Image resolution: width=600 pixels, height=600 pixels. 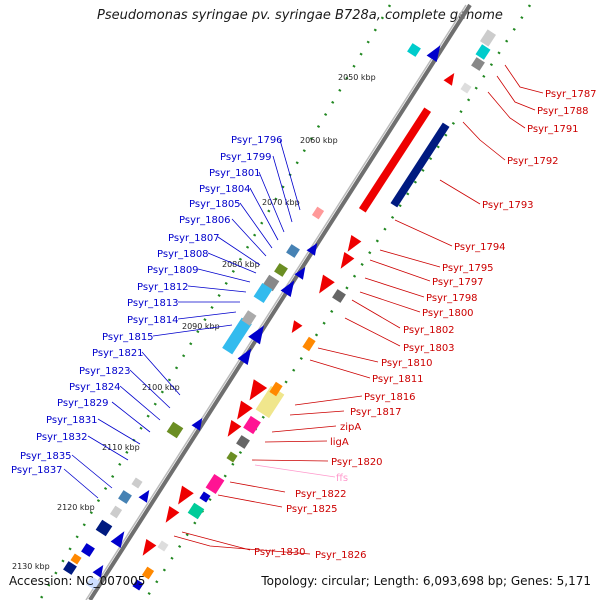 What do you see at coordinates (205, 220) in the screenshot?
I see `gene-label: Psyr_1806` at bounding box center [205, 220].